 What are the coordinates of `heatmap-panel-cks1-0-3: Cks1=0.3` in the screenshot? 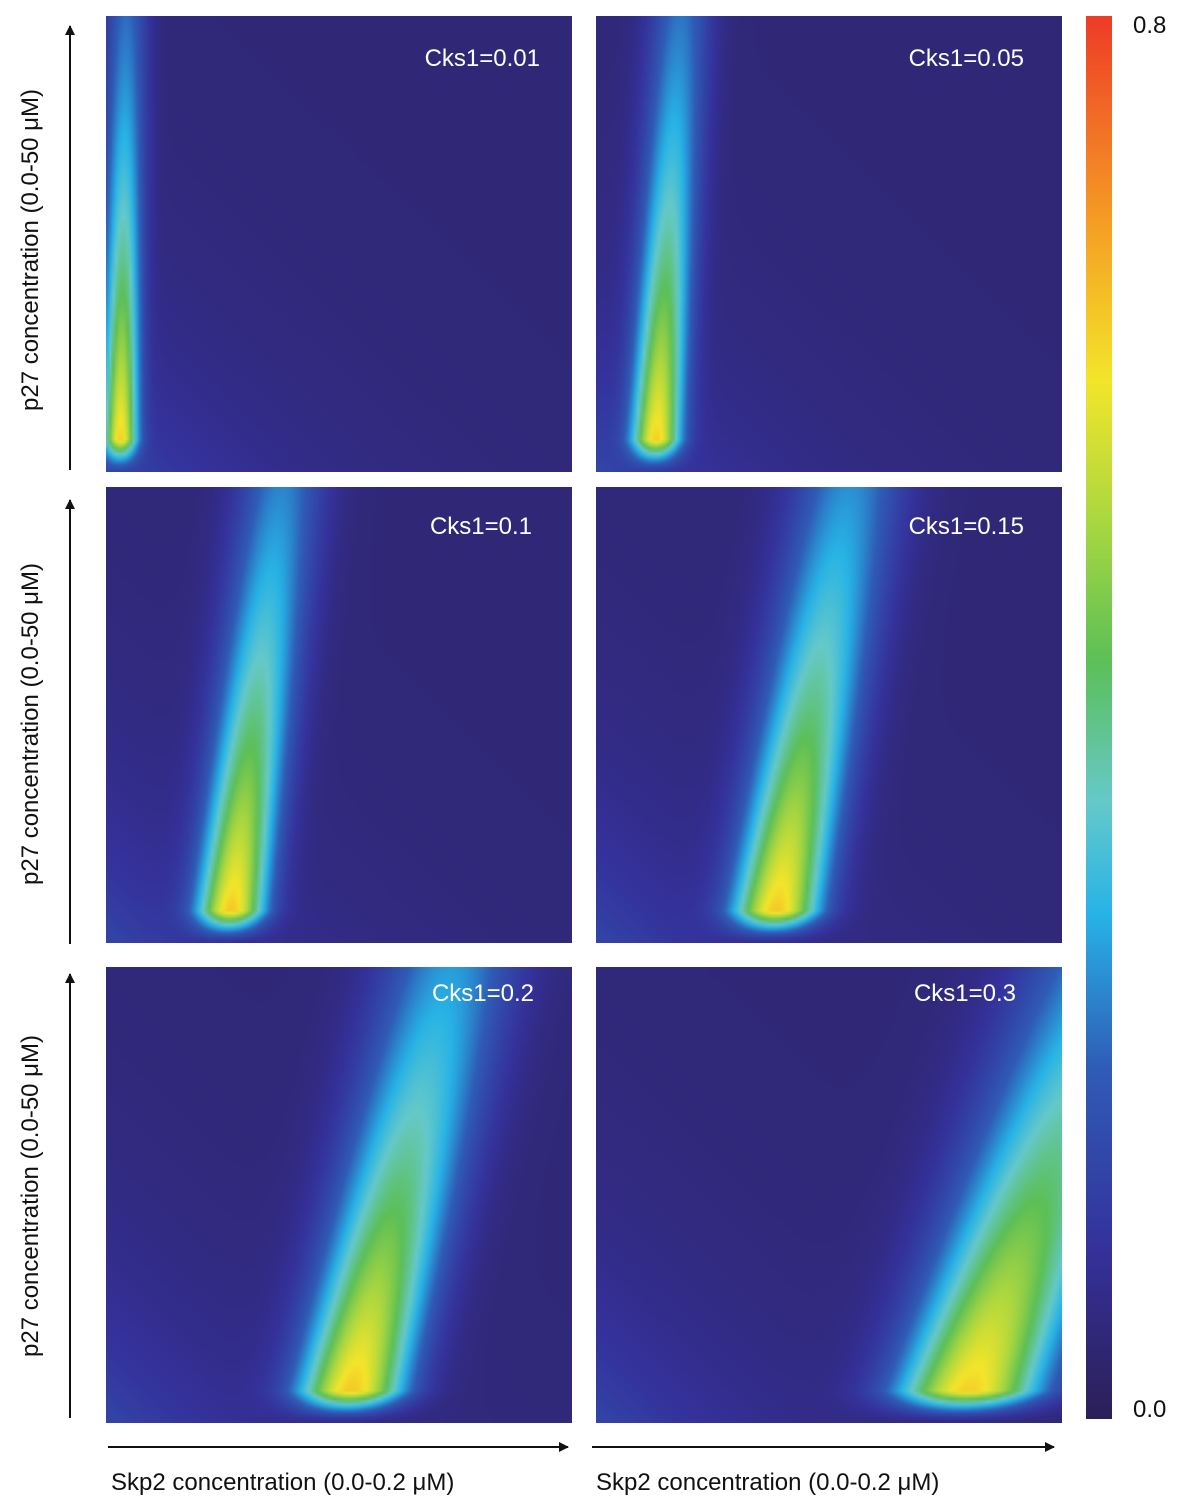 It's located at (829, 1195).